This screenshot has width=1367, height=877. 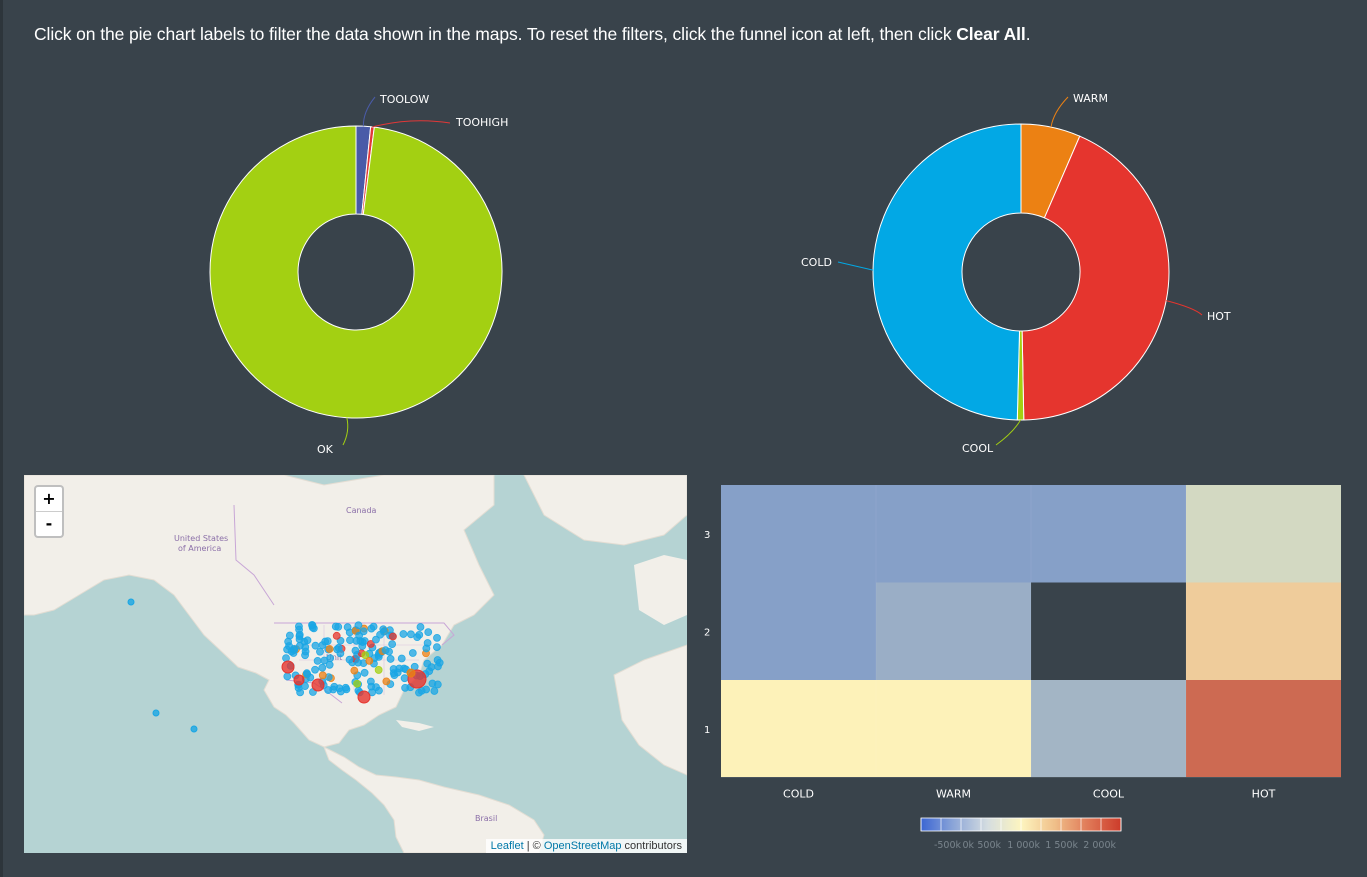 I want to click on pie-label-cold: COLD, so click(x=816, y=262).